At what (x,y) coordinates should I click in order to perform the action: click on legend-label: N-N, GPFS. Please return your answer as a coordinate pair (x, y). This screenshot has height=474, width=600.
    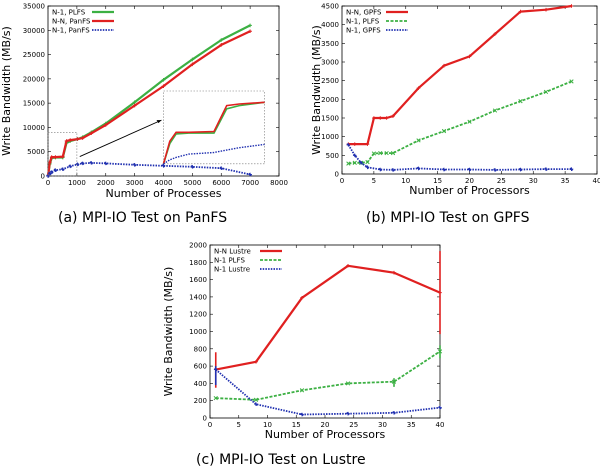
    Looking at the image, I should click on (364, 13).